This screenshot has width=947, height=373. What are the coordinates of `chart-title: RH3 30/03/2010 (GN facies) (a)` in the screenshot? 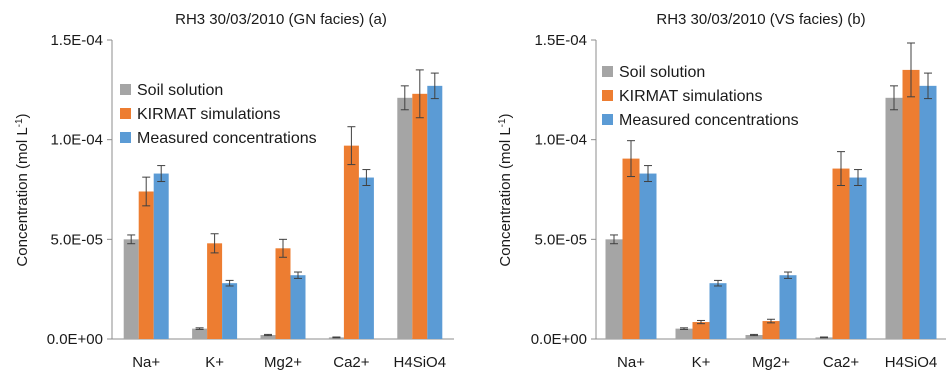 It's located at (281, 19).